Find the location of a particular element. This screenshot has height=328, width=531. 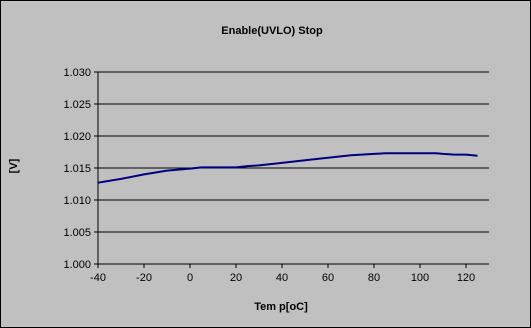

series-line is located at coordinates (287, 168).